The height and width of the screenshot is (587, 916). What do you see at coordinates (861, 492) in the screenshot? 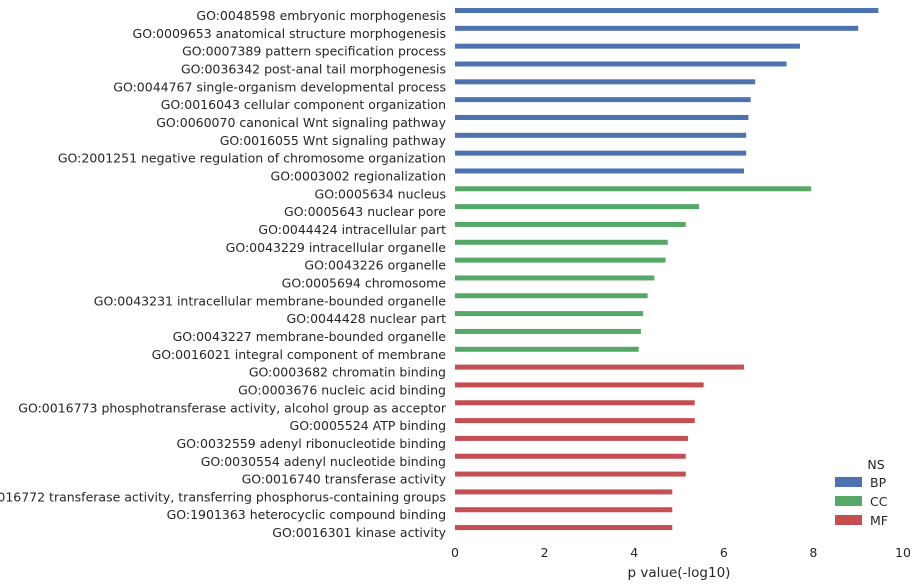
I see `legend: NS BP CC MF` at bounding box center [861, 492].